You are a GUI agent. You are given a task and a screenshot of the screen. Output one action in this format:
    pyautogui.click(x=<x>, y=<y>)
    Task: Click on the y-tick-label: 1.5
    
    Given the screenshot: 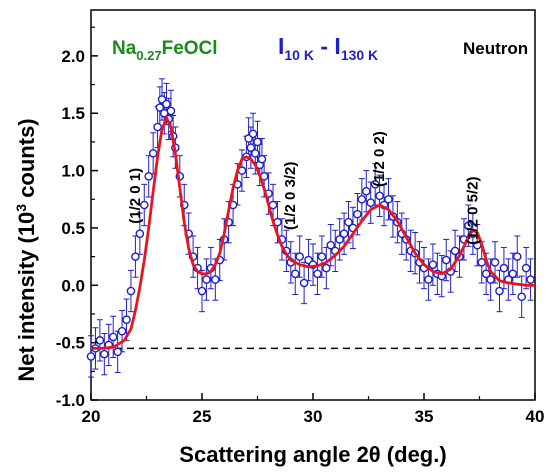 What is the action you would take?
    pyautogui.click(x=73, y=113)
    